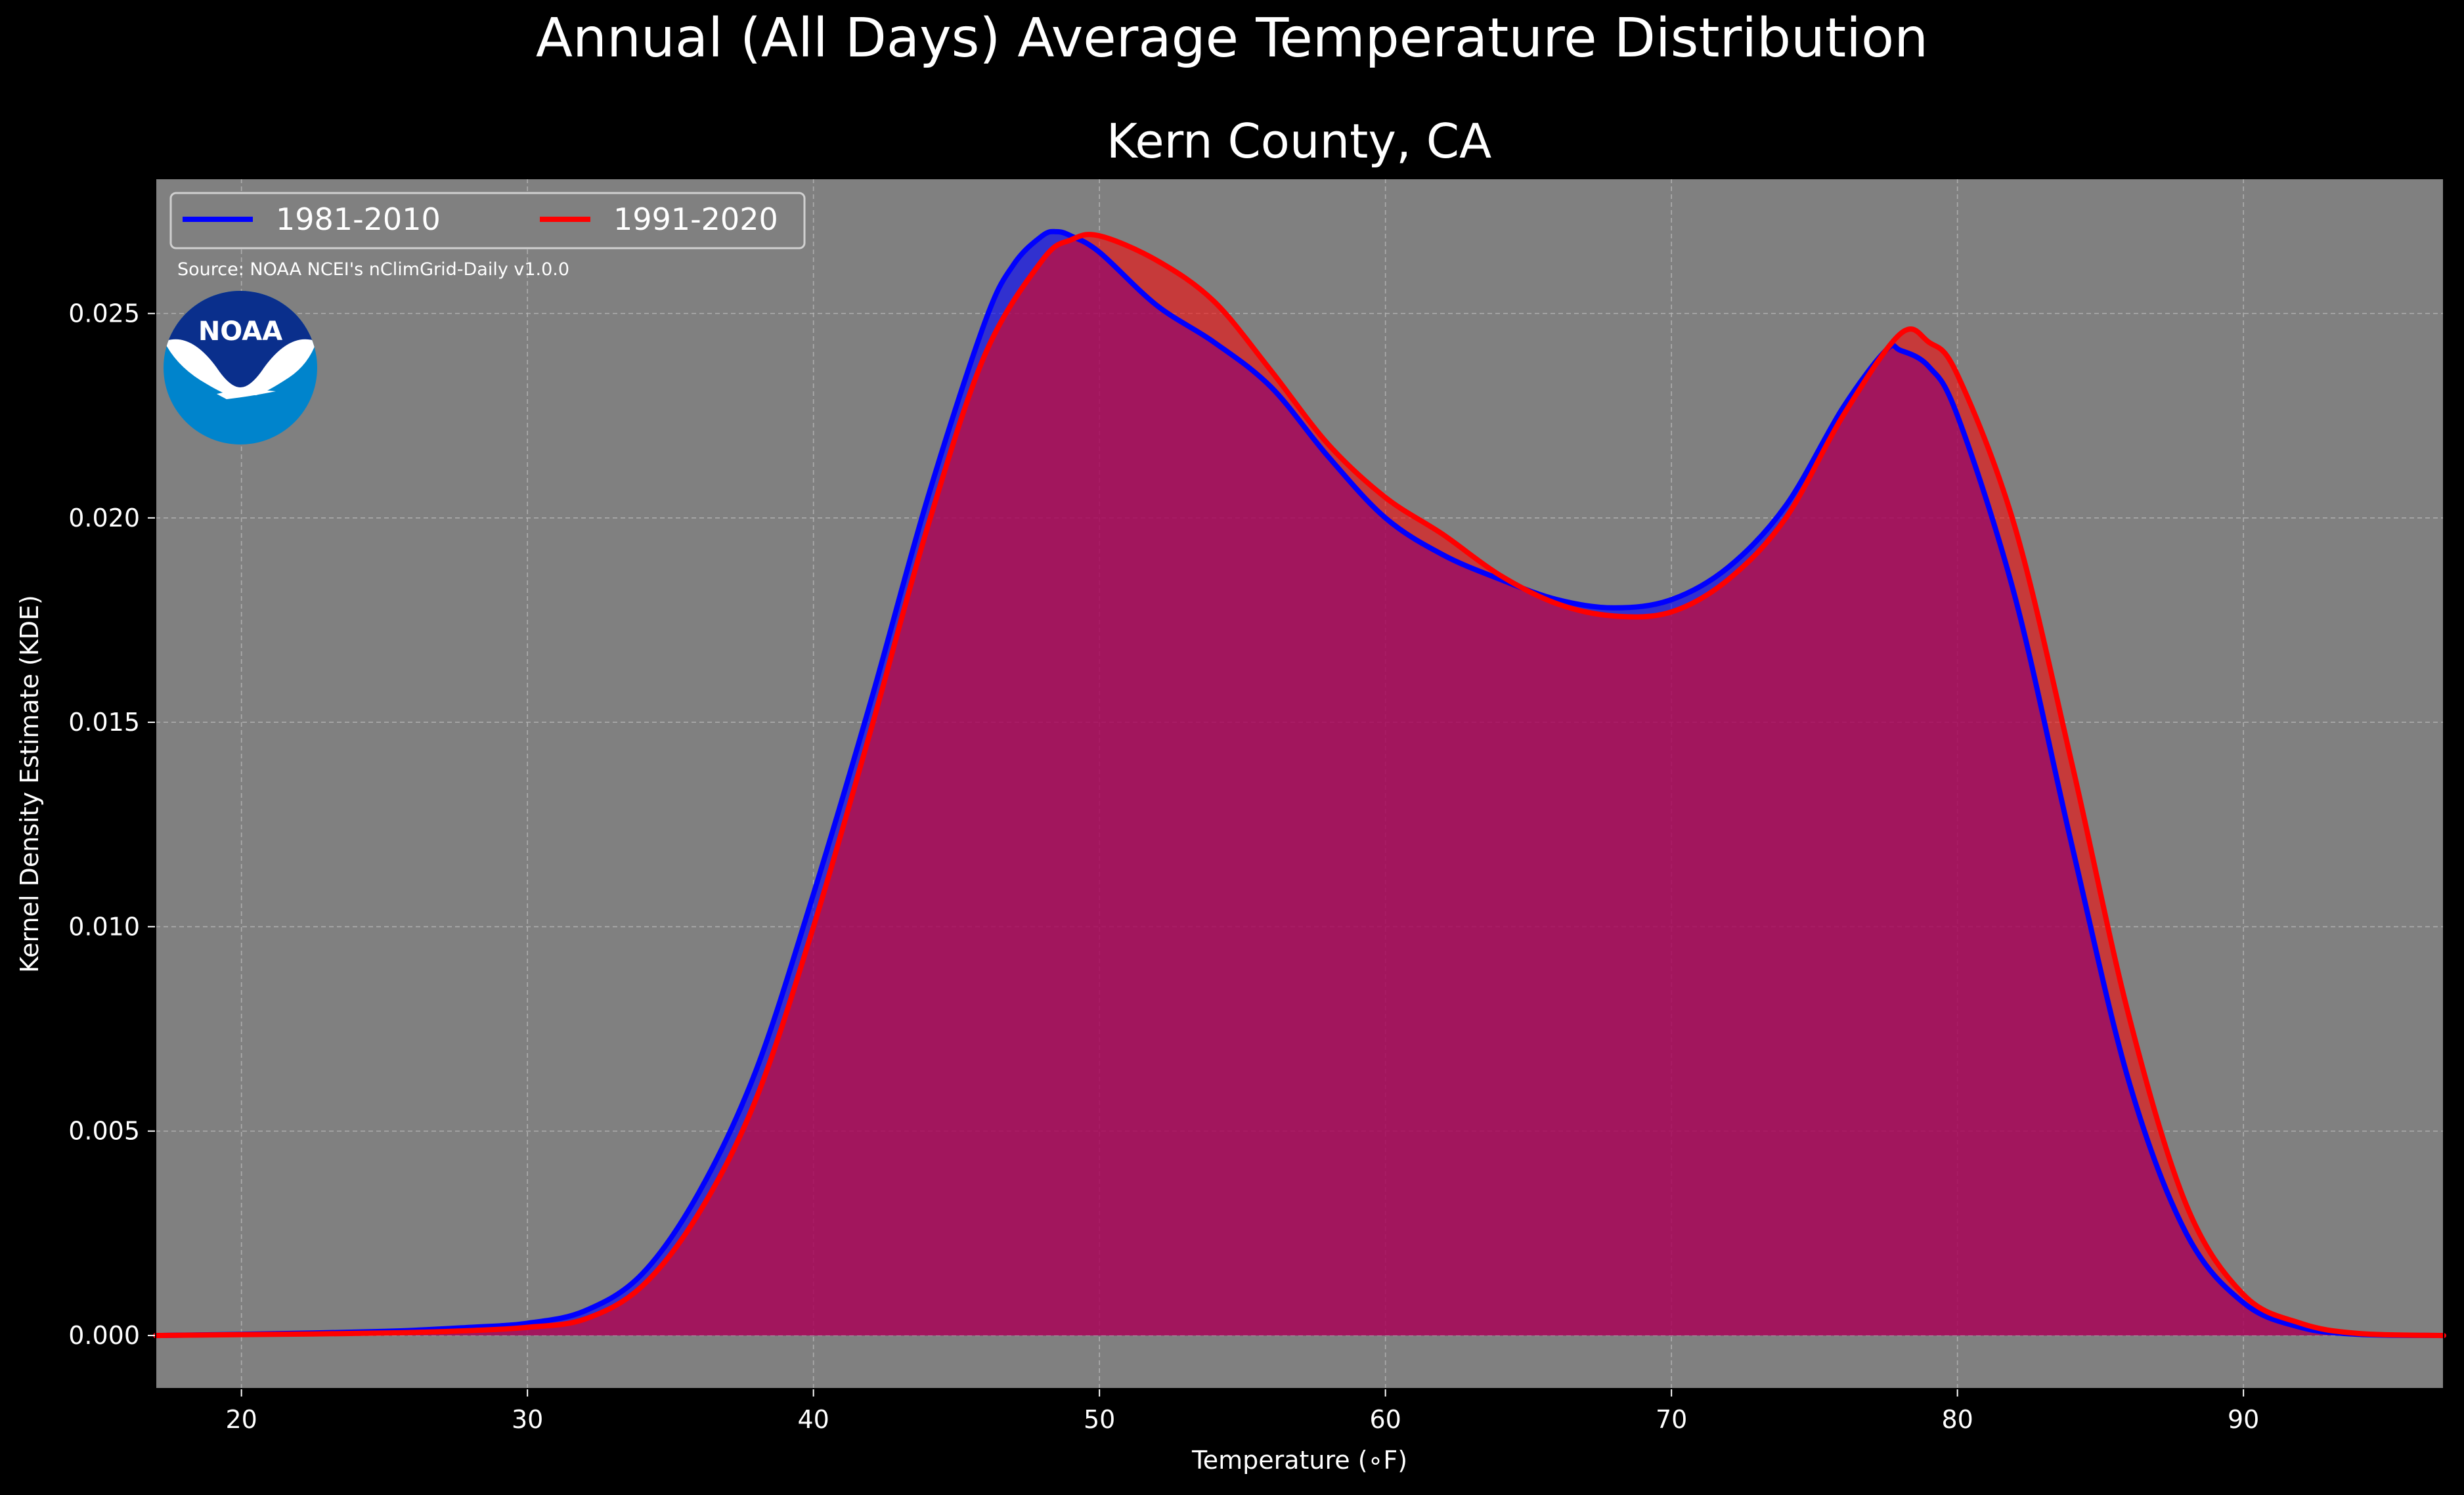  What do you see at coordinates (104, 518) in the screenshot?
I see `y-tick-label: 0.020` at bounding box center [104, 518].